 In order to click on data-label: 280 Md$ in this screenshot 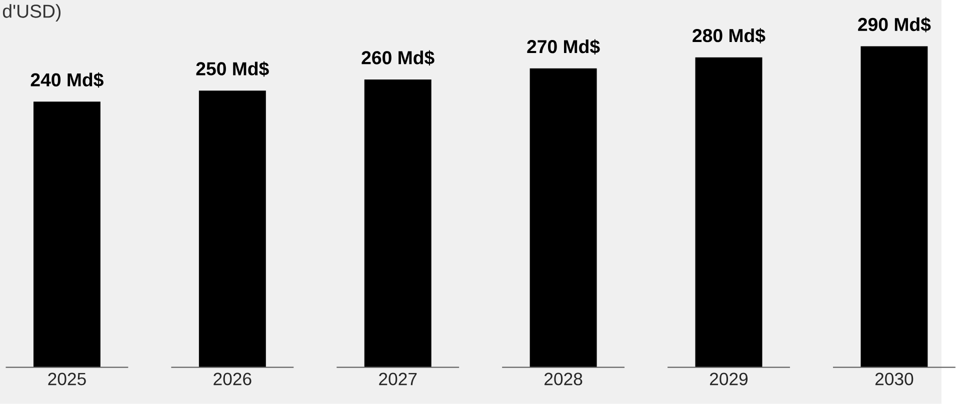, I will do `click(729, 36)`.